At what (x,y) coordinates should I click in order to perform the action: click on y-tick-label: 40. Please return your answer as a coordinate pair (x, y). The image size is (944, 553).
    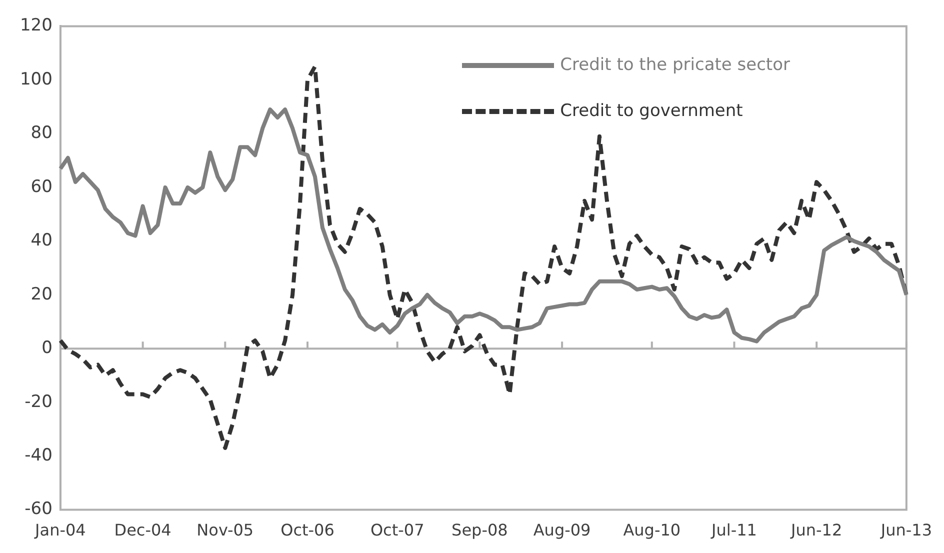
    Looking at the image, I should click on (41, 240).